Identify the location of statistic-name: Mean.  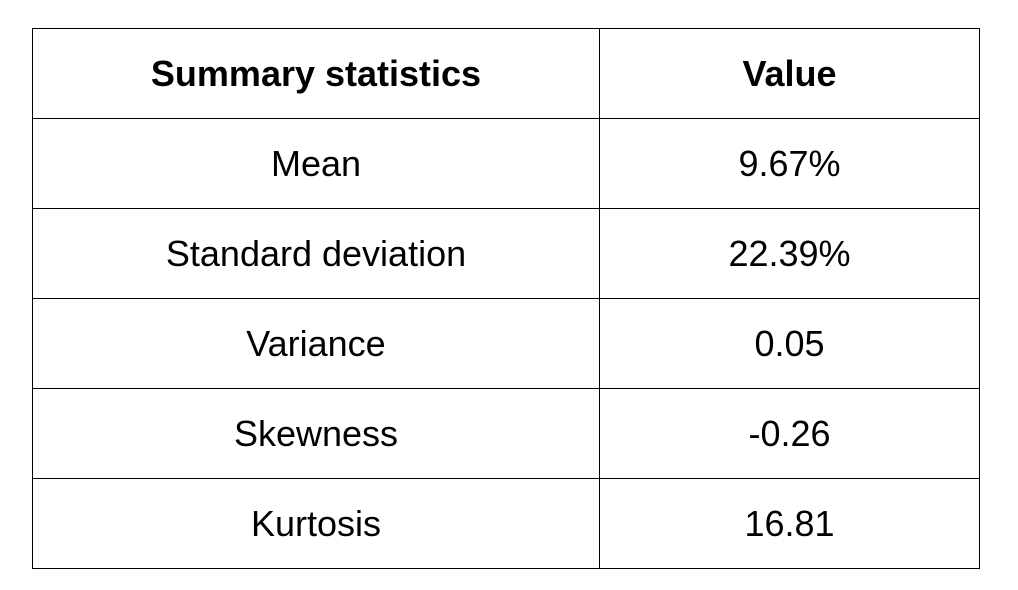
(316, 163).